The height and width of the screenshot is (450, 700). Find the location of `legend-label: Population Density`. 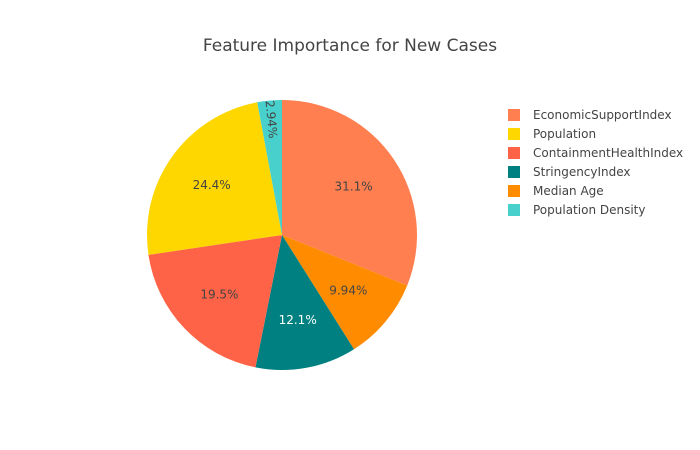

legend-label: Population Density is located at coordinates (589, 210).